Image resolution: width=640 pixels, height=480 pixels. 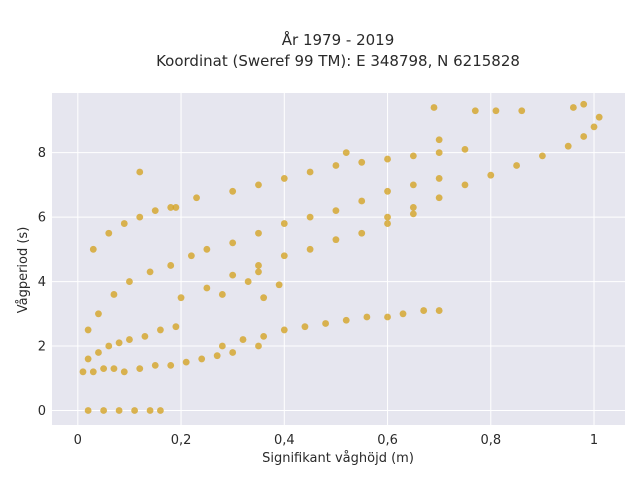 What do you see at coordinates (387, 440) in the screenshot?
I see `x-tick-label: 0,6` at bounding box center [387, 440].